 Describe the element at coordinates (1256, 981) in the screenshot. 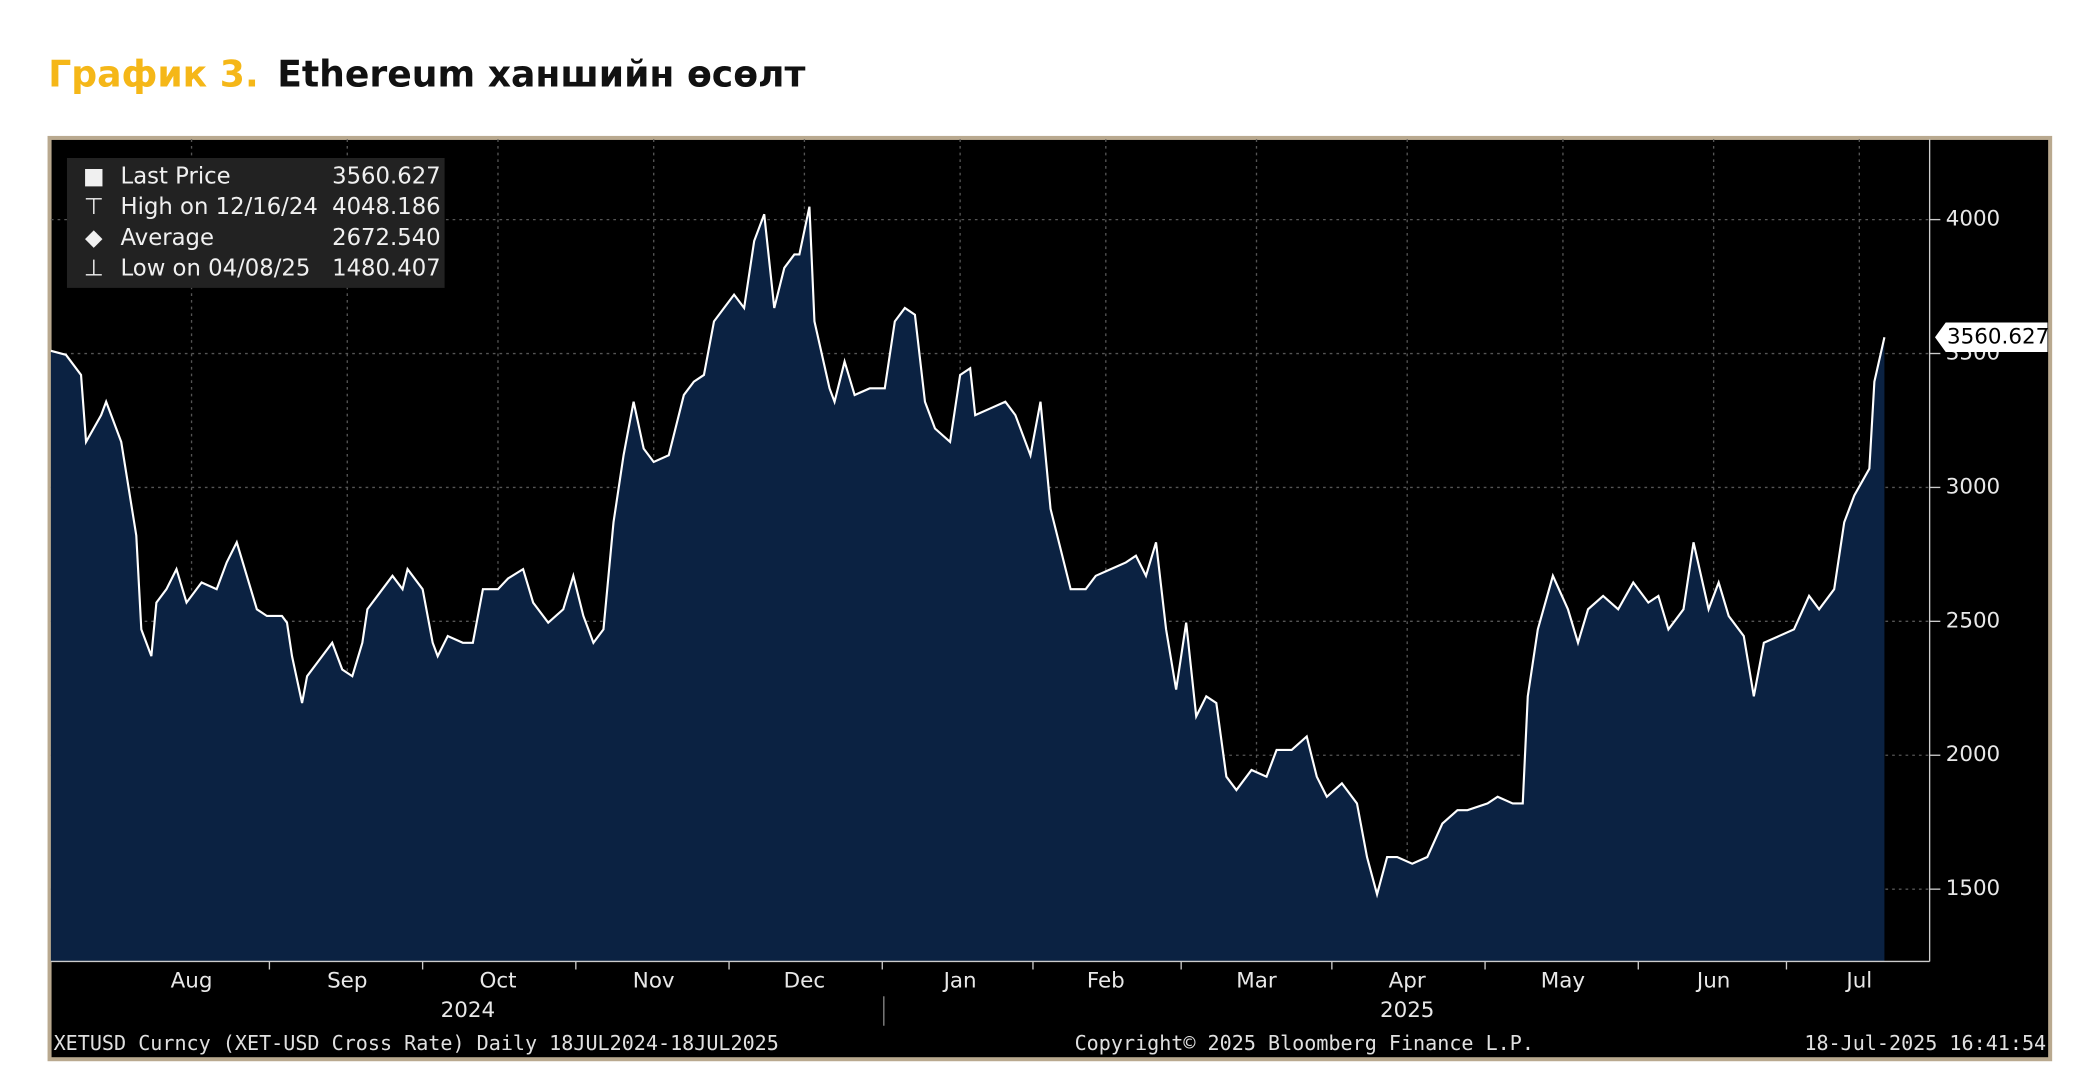

I see `x-tick-label: Mar` at that location.